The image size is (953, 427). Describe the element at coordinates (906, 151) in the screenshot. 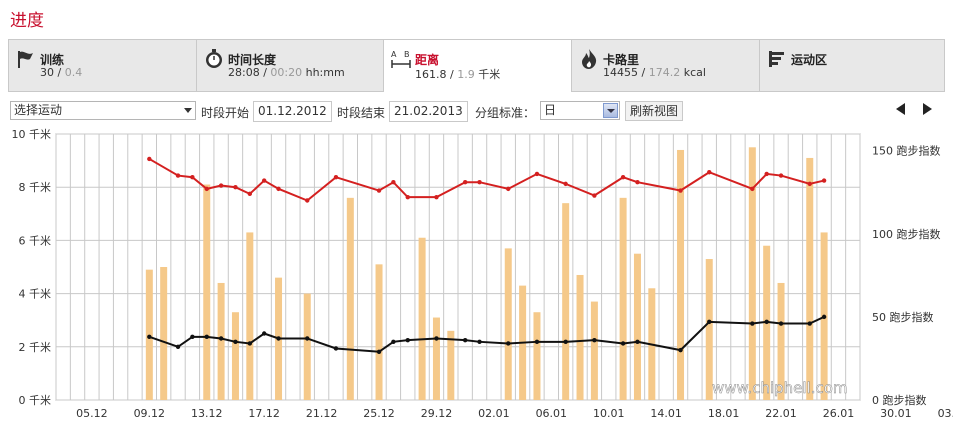

I see `right-tick-label: 150 跑步指数` at that location.